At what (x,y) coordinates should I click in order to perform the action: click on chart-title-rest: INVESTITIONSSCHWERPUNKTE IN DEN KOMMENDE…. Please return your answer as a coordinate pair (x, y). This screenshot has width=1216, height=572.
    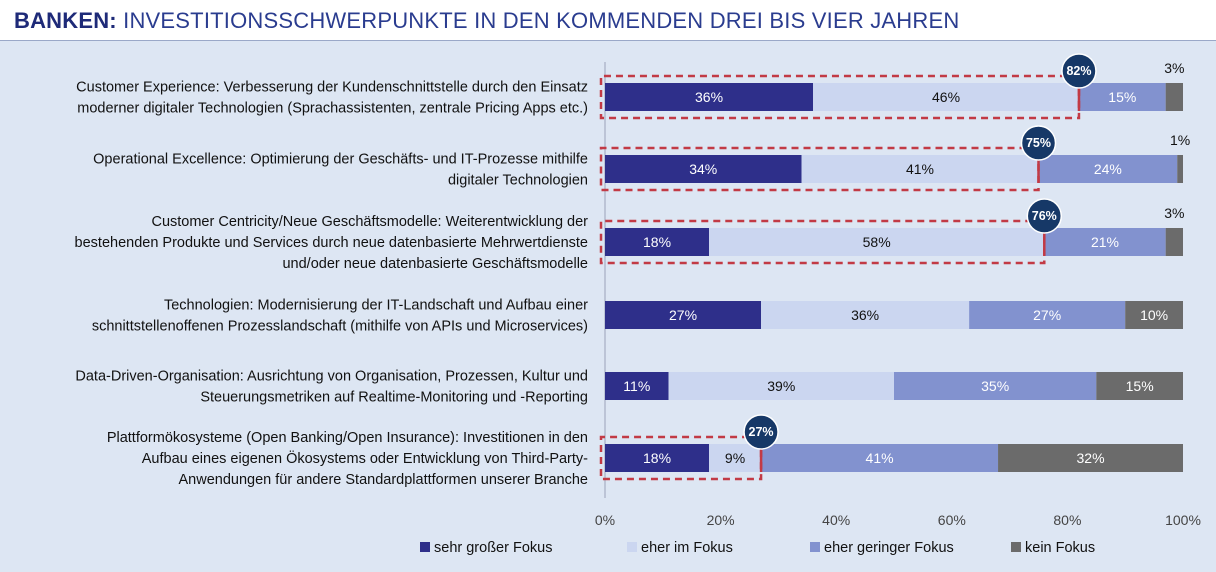
    Looking at the image, I should click on (538, 20).